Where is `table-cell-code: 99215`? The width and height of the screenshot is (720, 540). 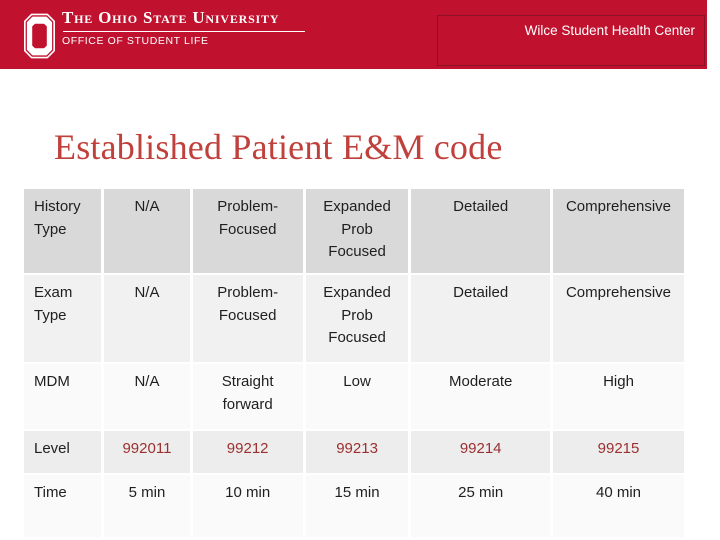
table-cell-code: 99215 is located at coordinates (618, 452).